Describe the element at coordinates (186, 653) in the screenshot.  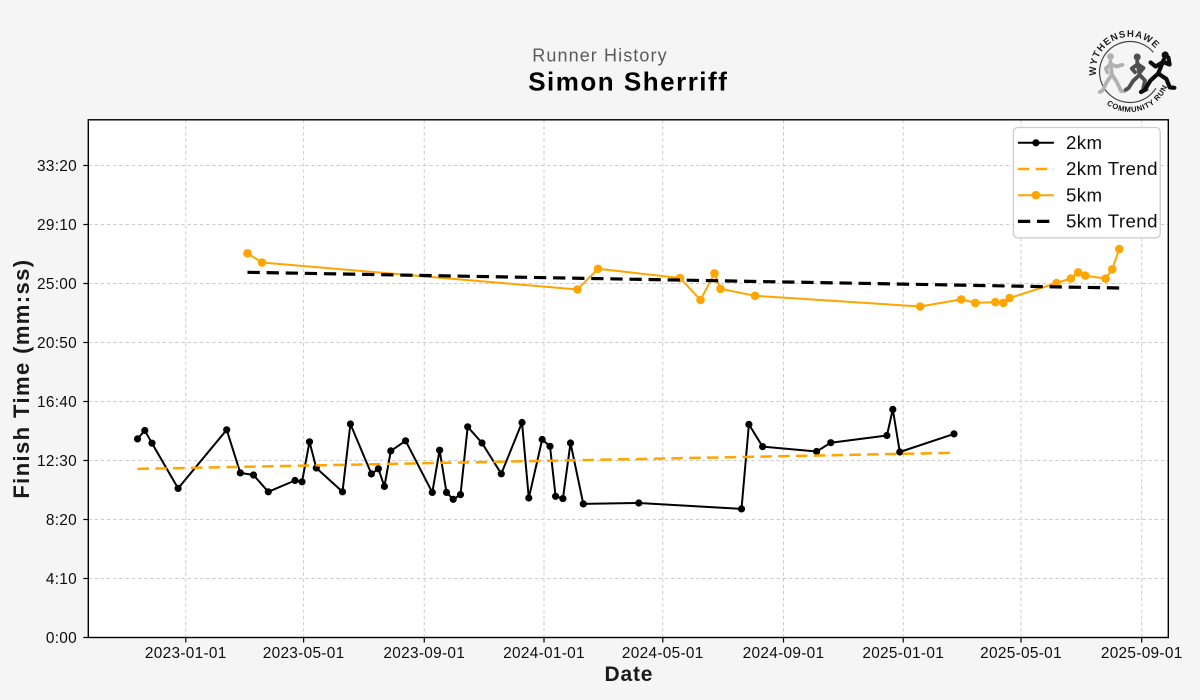
I see `svg-text: 2023-01-01` at that location.